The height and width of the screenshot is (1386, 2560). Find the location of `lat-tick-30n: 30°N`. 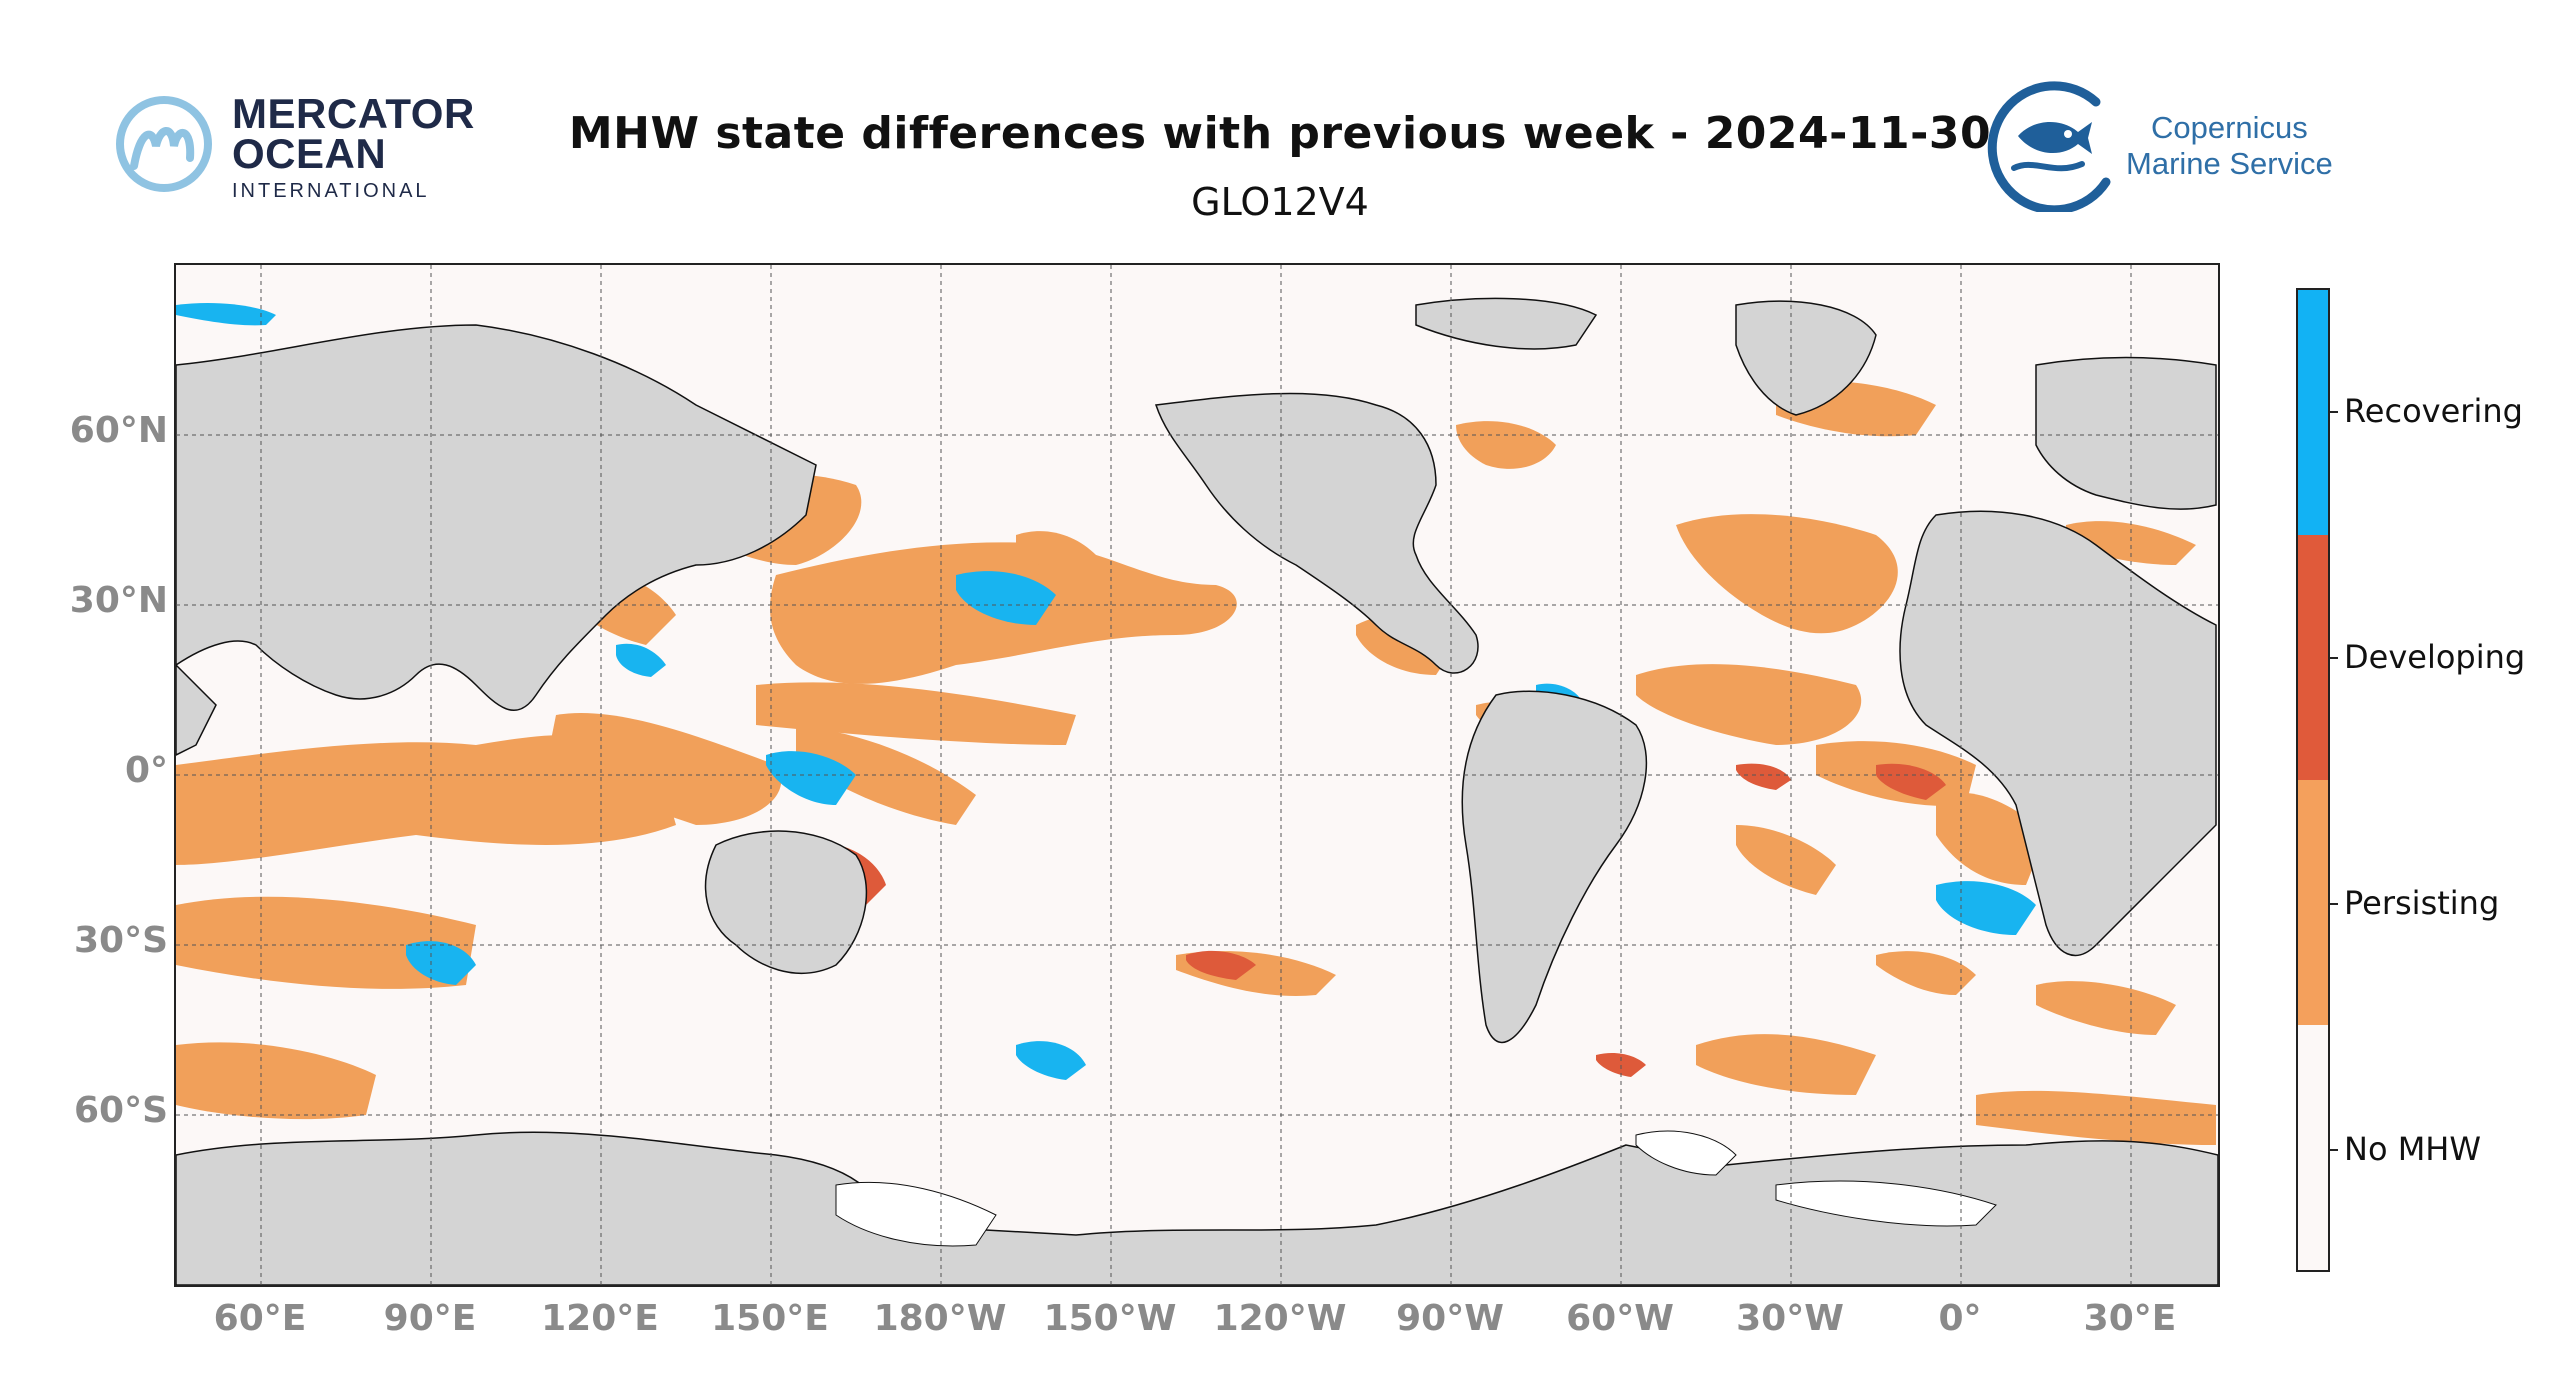

lat-tick-30n: 30°N is located at coordinates (118, 600).